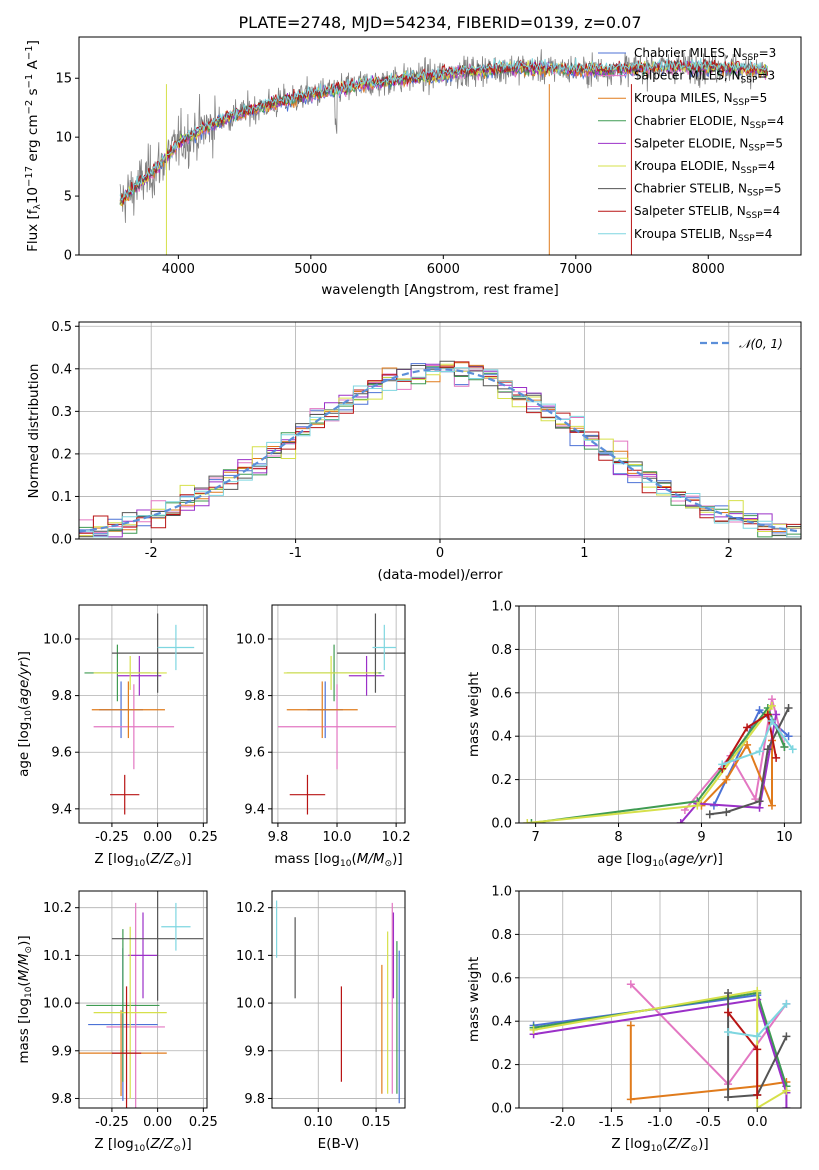  I want to click on mass-vs-ebv-panel-plot-area, so click(338, 999).